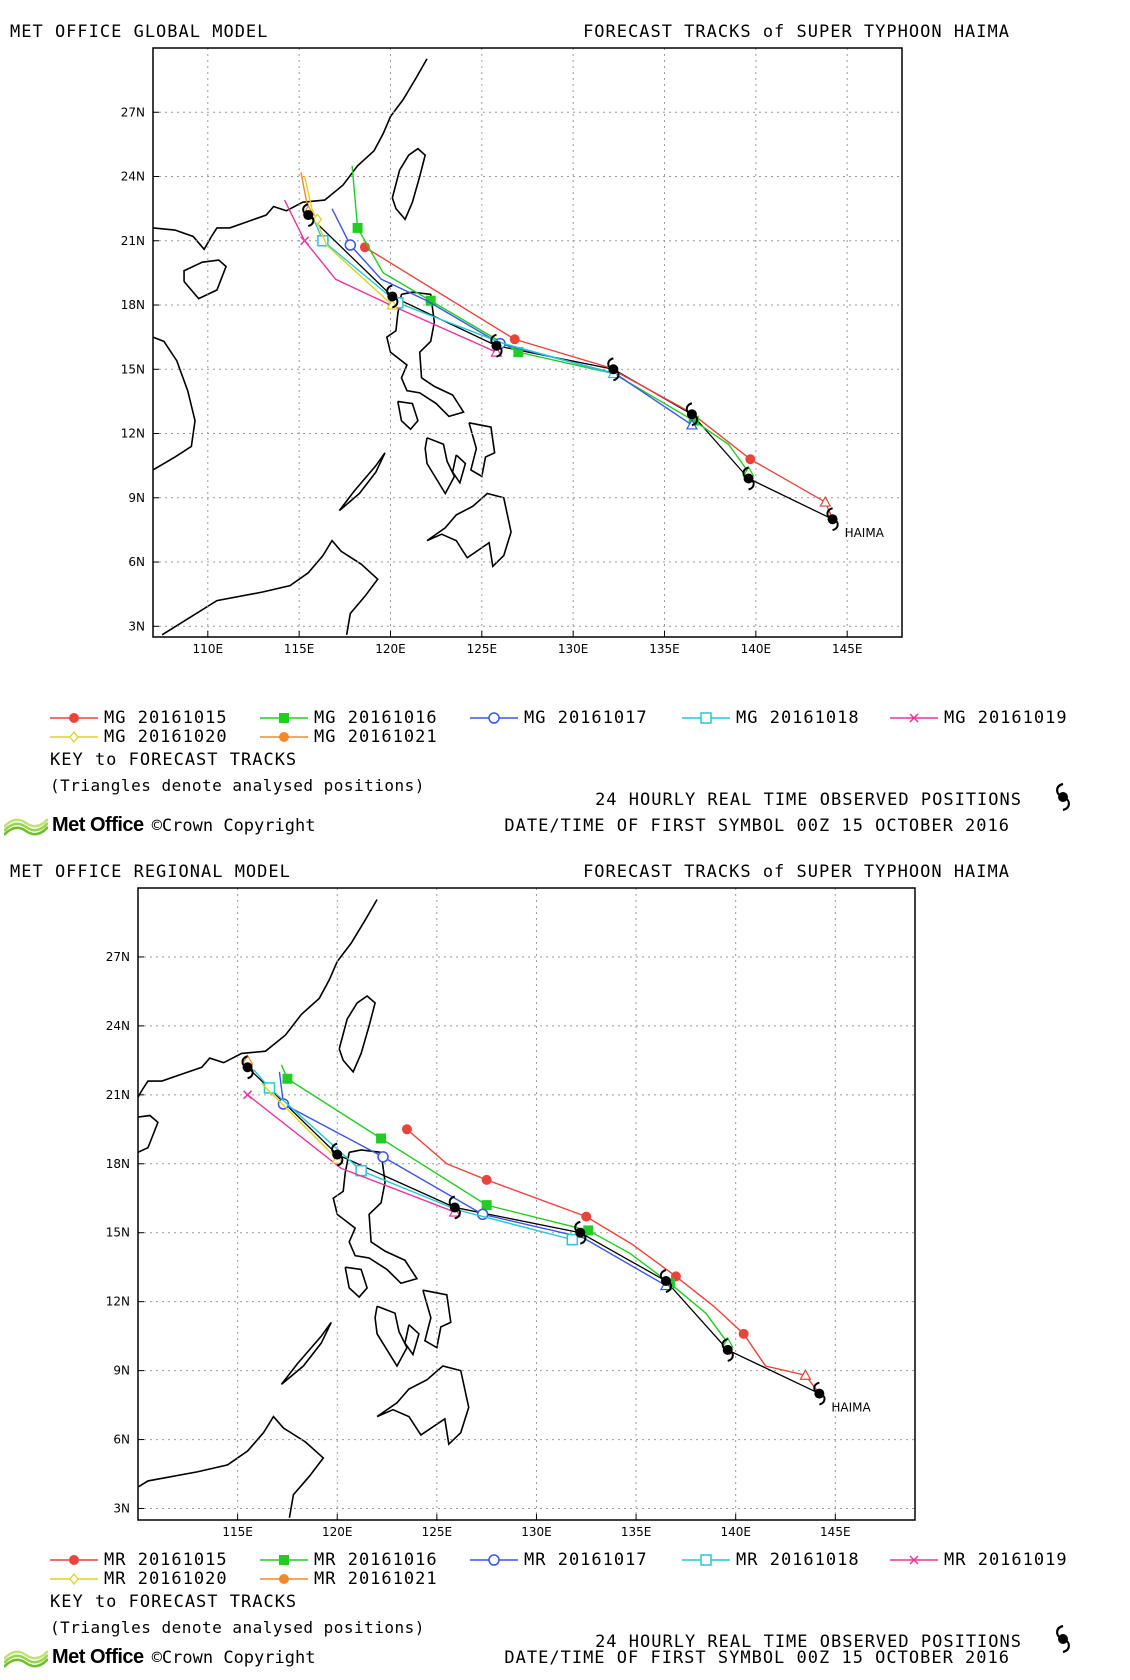 Image resolution: width=1130 pixels, height=1680 pixels. I want to click on legend-item-3: MR 20161017, so click(559, 1560).